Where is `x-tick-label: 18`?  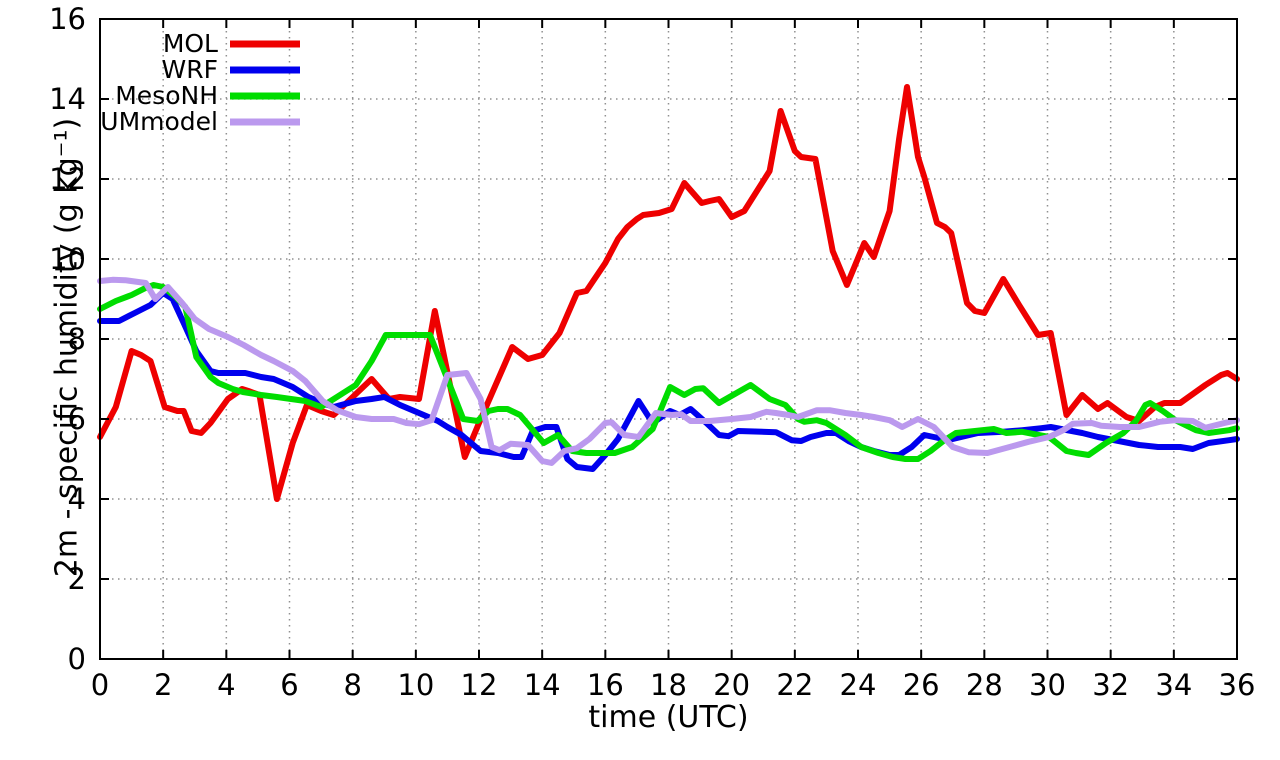 x-tick-label: 18 is located at coordinates (668, 685).